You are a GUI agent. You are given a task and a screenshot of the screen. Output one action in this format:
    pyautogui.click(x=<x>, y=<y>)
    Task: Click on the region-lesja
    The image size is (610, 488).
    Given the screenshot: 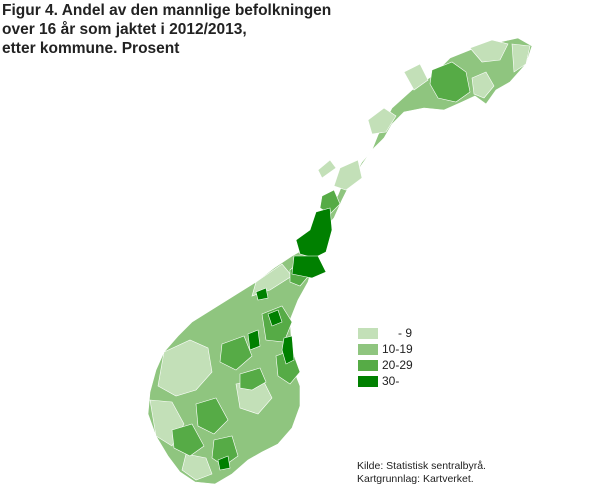 What is the action you would take?
    pyautogui.click(x=254, y=340)
    